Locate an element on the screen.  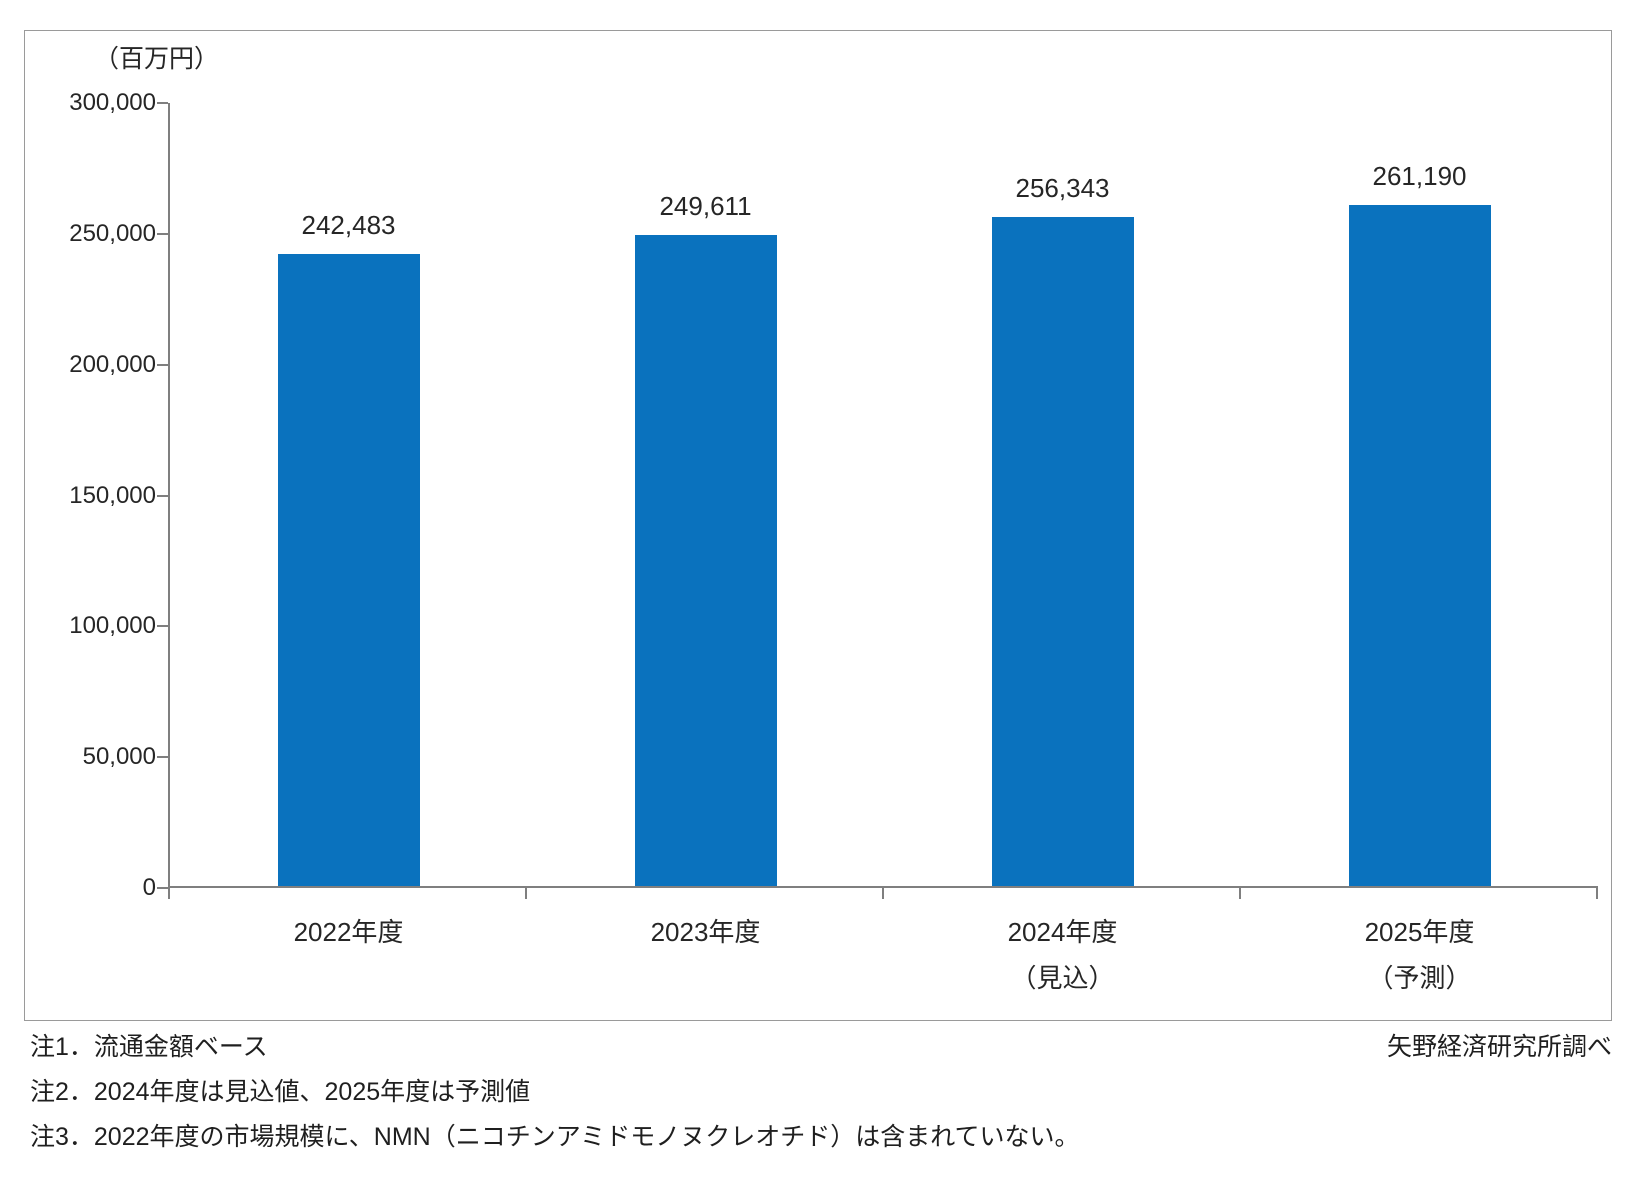
source-credit: 矢野経済研究所調べ is located at coordinates (1499, 1047).